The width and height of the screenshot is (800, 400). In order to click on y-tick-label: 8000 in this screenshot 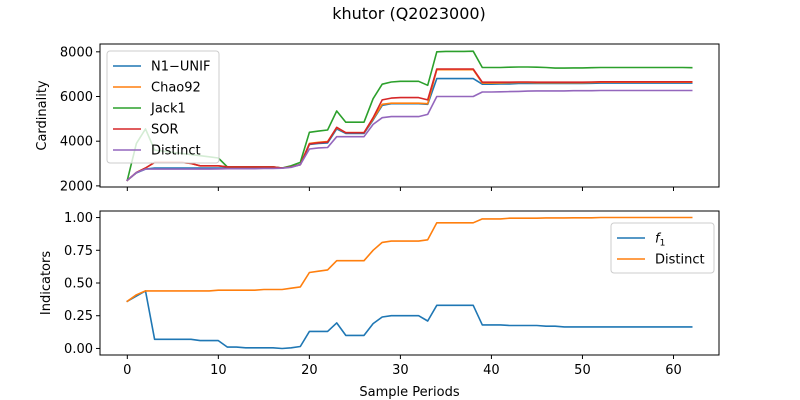, I will do `click(76, 52)`.